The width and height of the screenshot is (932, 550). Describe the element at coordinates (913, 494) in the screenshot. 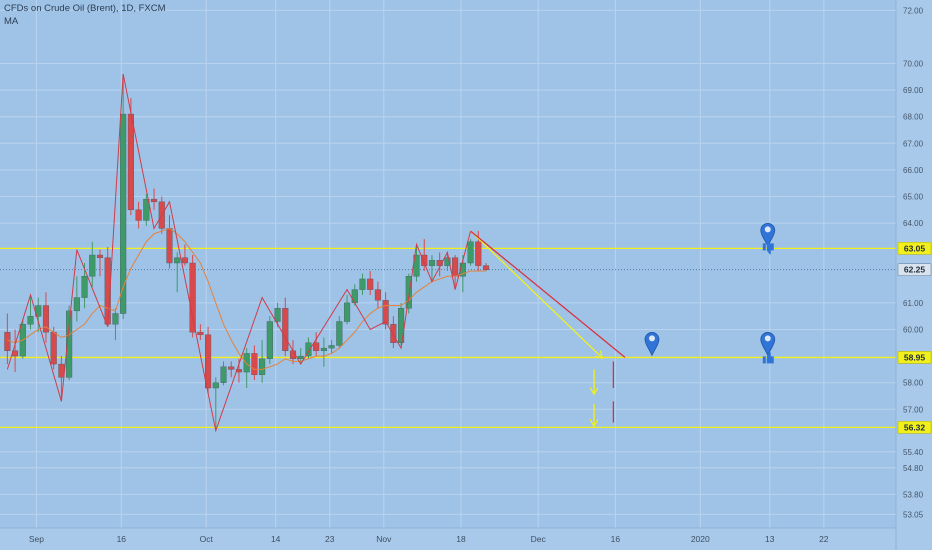

I see `y-tick-label: 53.80` at that location.